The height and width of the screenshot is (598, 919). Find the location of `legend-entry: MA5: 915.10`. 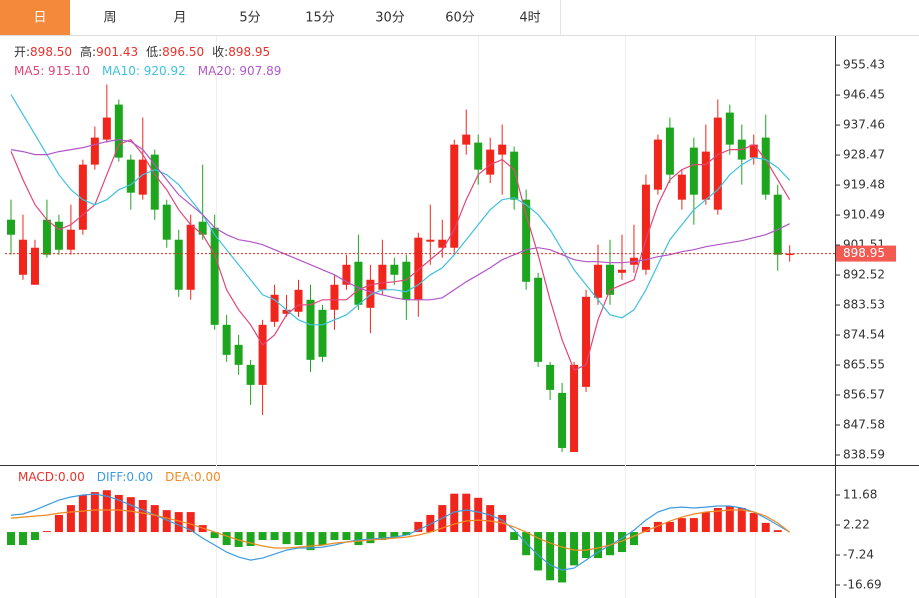

legend-entry: MA5: 915.10 is located at coordinates (52, 71).